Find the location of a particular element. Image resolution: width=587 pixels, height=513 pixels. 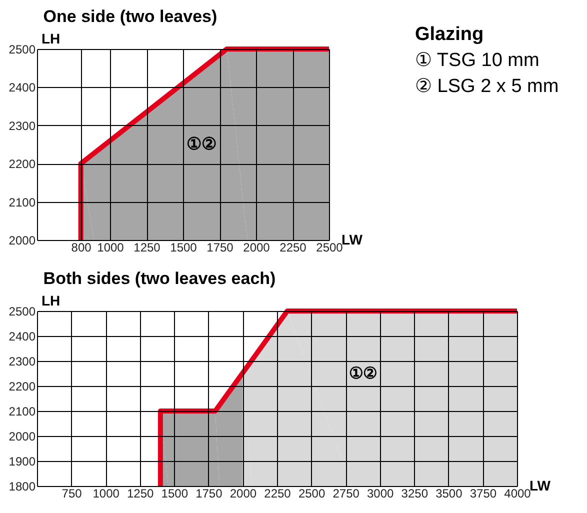

x-tick-label: 3250 is located at coordinates (414, 493).